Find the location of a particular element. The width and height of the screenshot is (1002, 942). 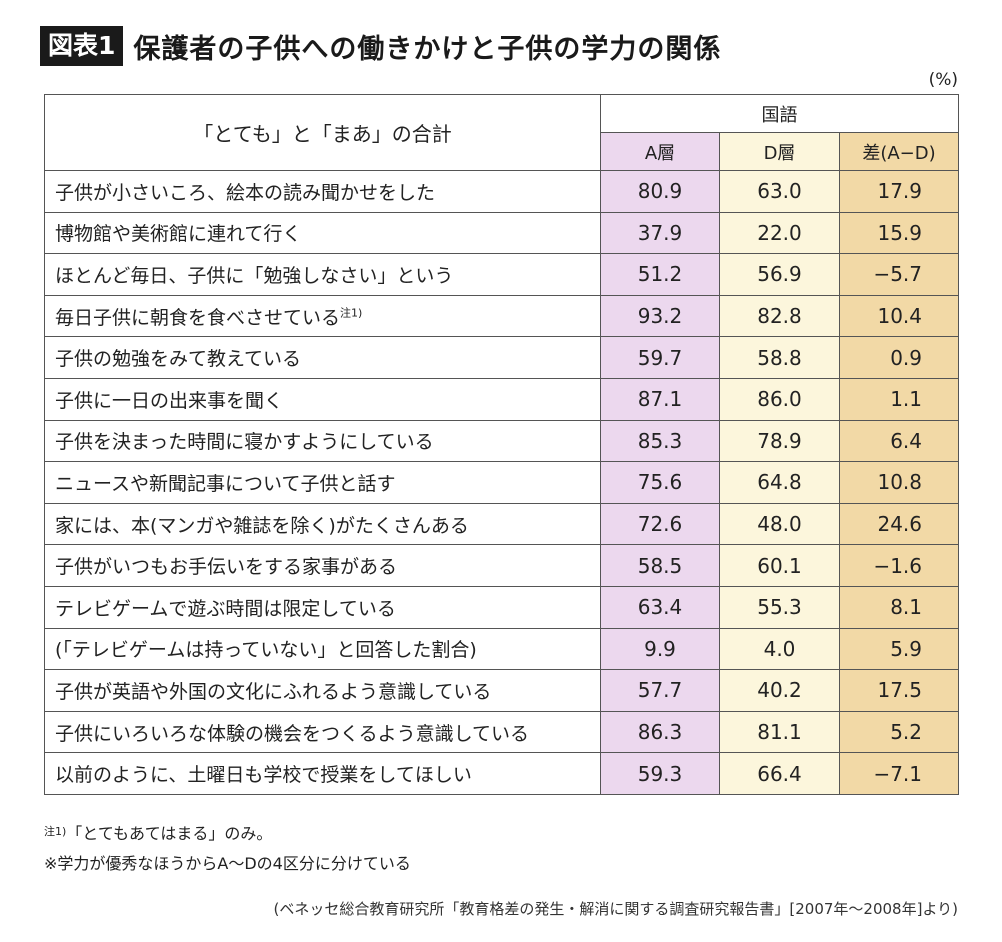

table-row: 子供が小さいころ、絵本の読み聞かせをした 80.9 63.0 17.9 is located at coordinates (502, 191).